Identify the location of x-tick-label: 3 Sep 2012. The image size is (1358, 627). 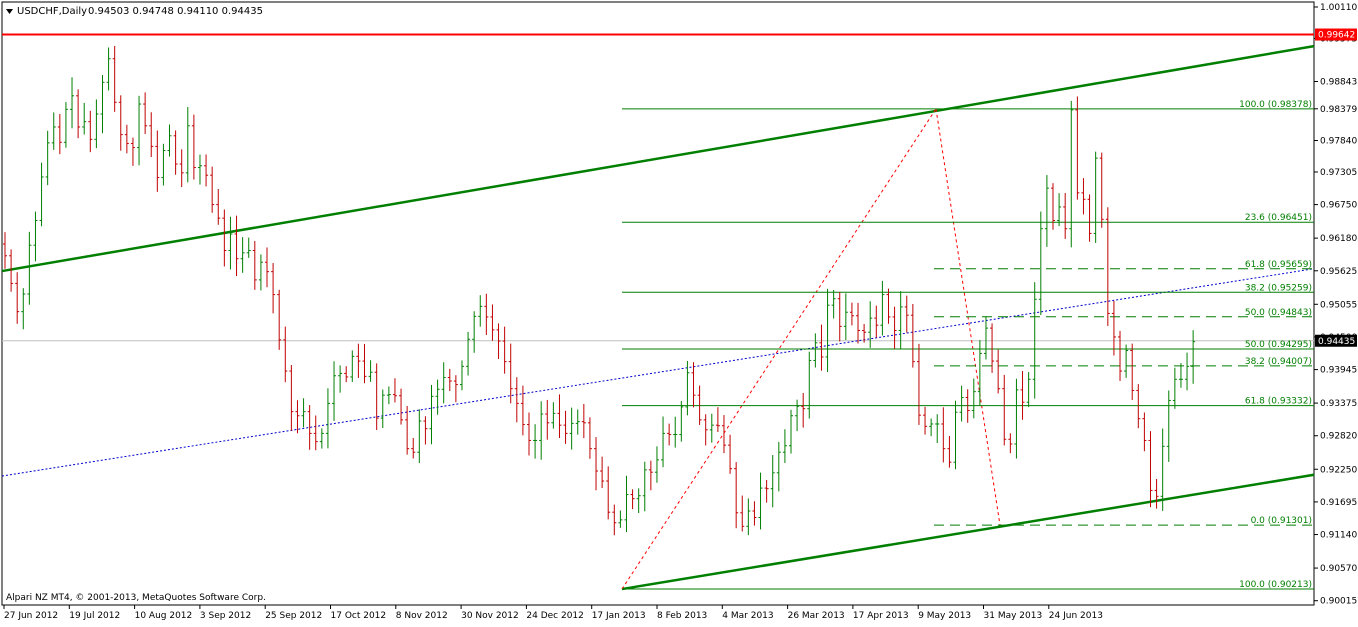
(225, 616).